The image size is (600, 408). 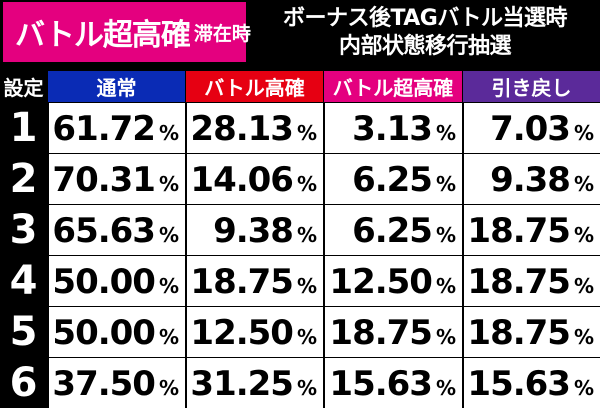 I want to click on header-normal: 通常, so click(x=116, y=86).